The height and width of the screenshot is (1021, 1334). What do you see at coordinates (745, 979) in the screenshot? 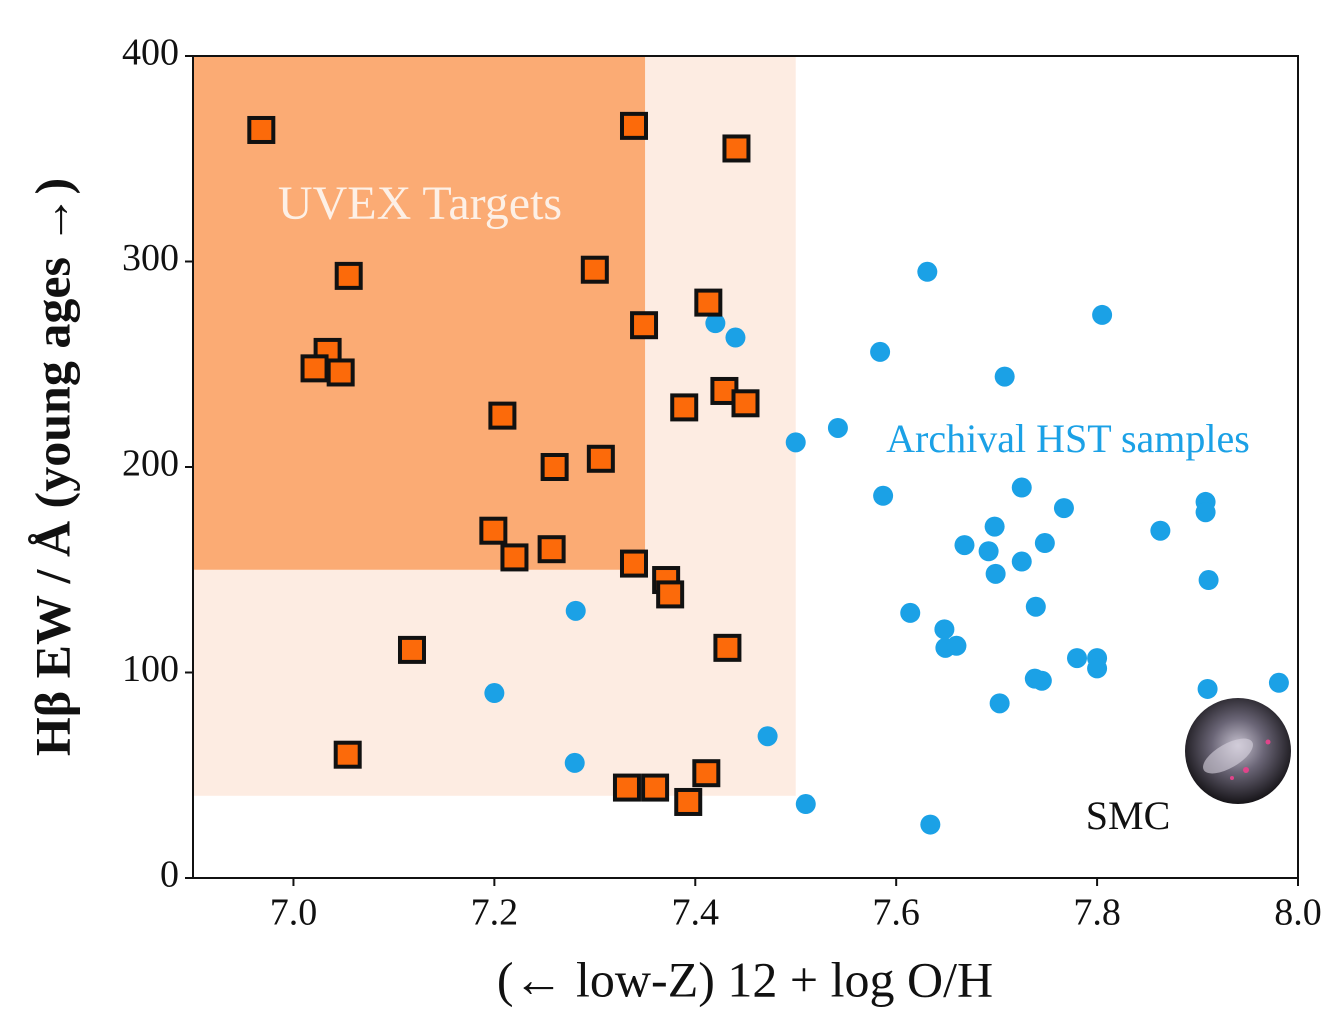
I see `x-axis-label: (← low-Z) 12 + log O/H` at bounding box center [745, 979].